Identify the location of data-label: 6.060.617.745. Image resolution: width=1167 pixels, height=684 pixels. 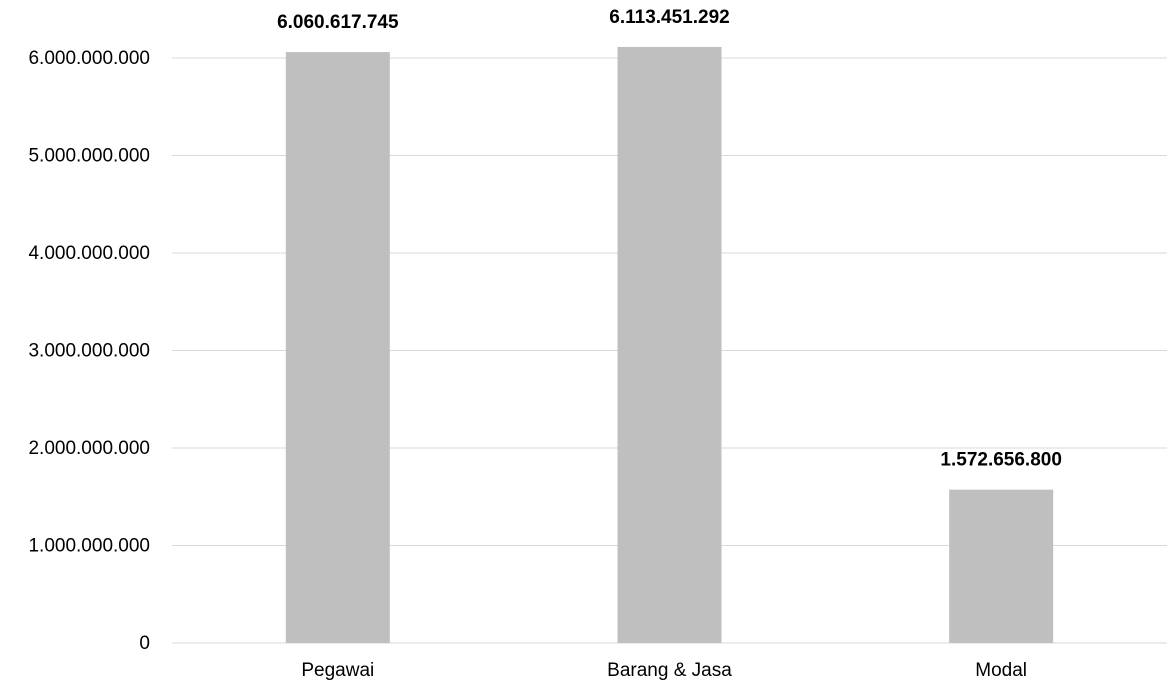
(338, 22).